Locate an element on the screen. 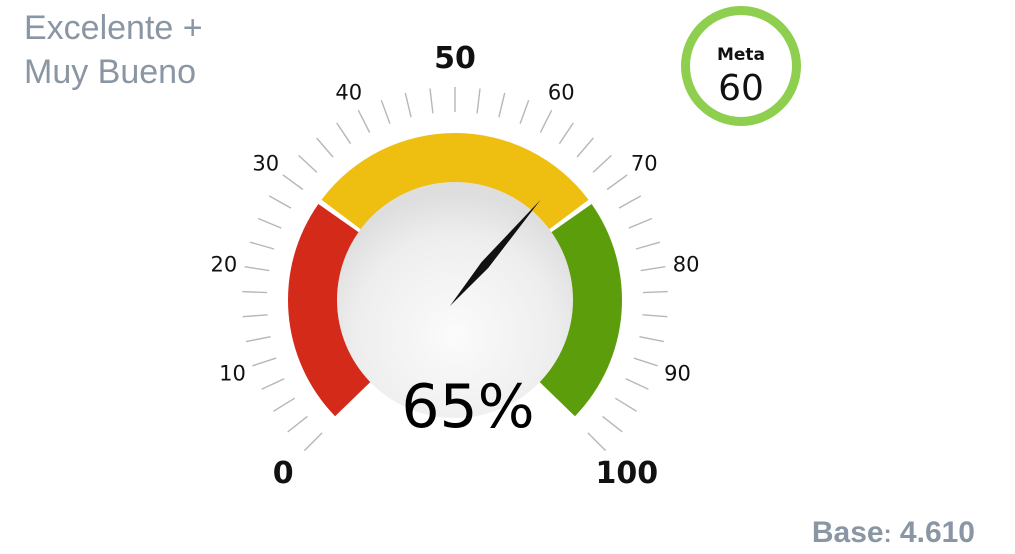  target-label: Meta is located at coordinates (741, 55).